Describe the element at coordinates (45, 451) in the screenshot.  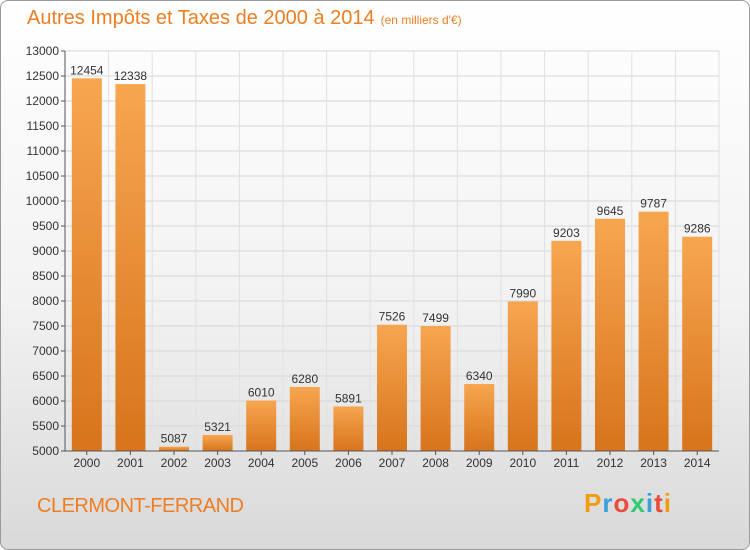
I see `y-tick-label: 5000` at that location.